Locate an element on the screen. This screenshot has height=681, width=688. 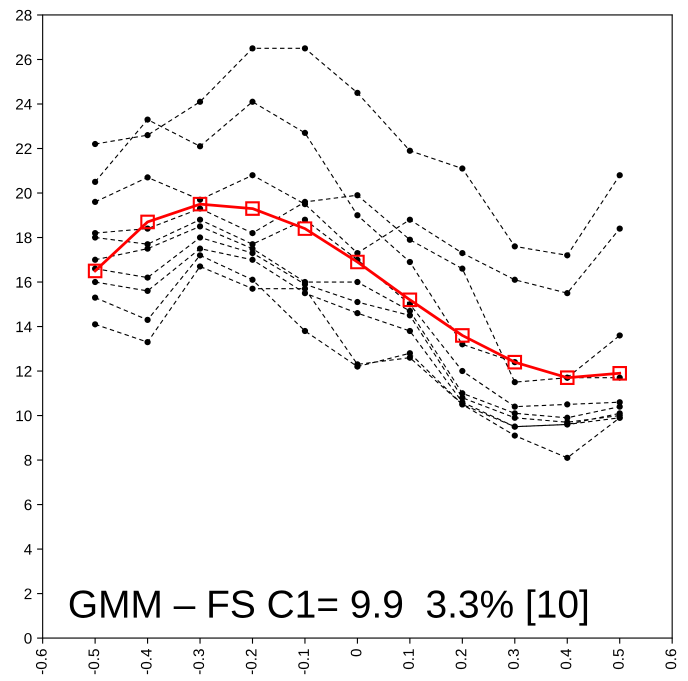
x-tick-label: -0.6 is located at coordinates (41, 661).